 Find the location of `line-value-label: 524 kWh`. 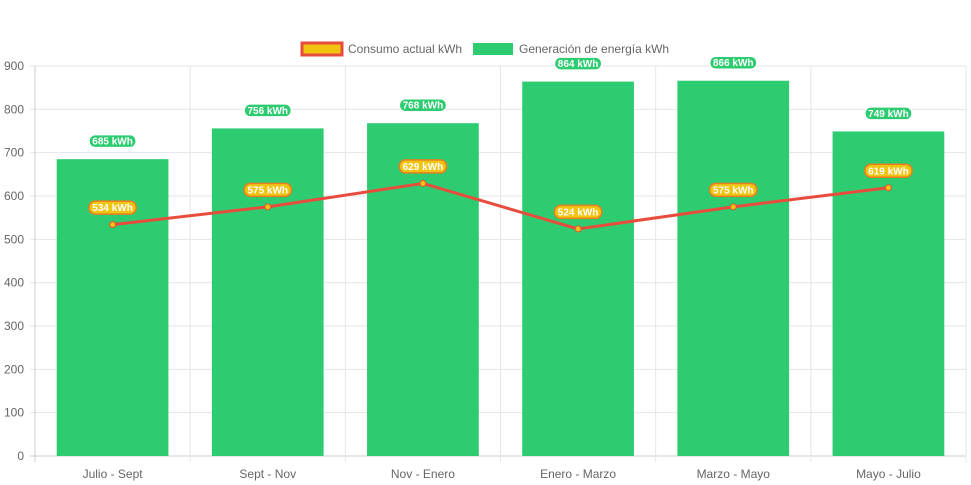

line-value-label: 524 kWh is located at coordinates (578, 212).